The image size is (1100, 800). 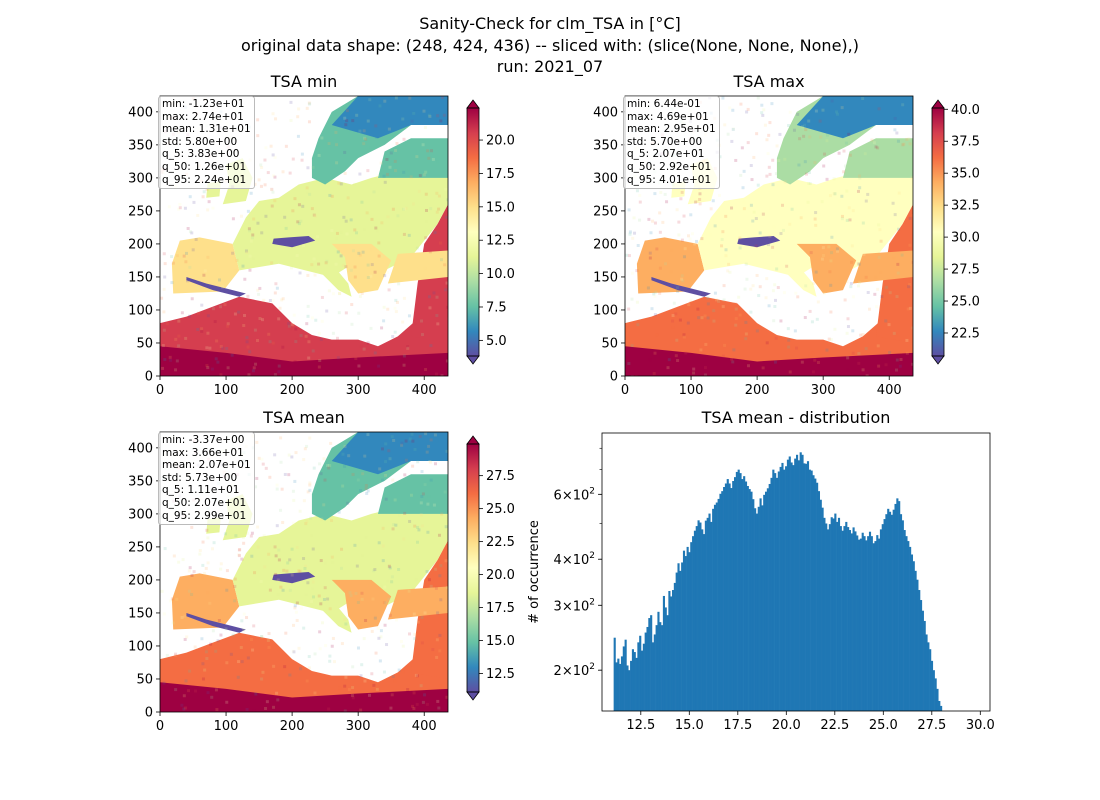 What do you see at coordinates (889, 390) in the screenshot?
I see `x-tick-label: 400` at bounding box center [889, 390].